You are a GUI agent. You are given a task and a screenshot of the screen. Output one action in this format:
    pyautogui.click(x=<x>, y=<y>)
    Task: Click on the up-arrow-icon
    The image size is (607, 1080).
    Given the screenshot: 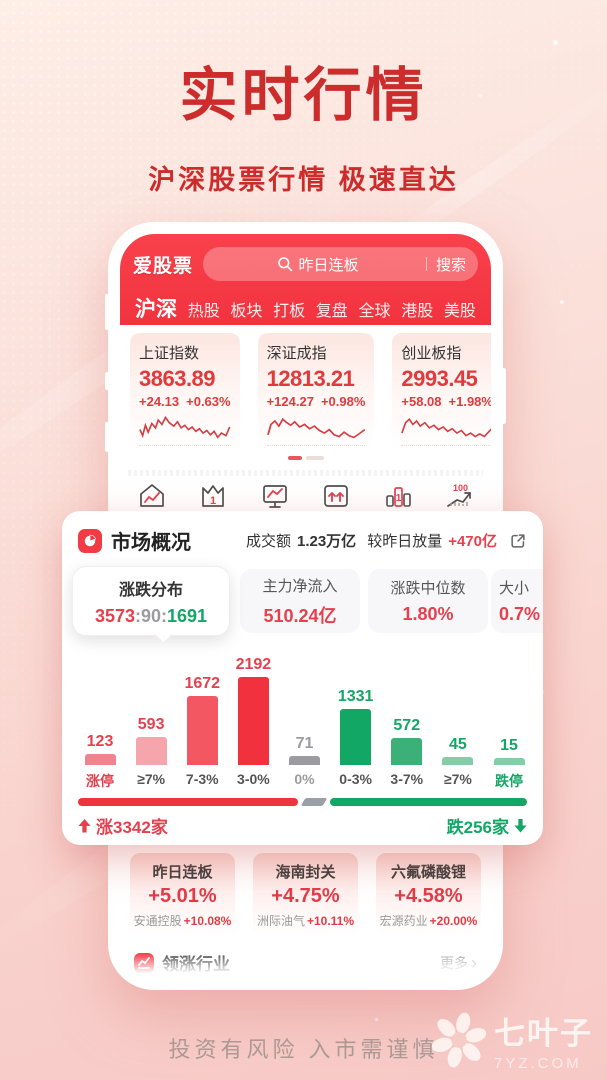 What is the action you would take?
    pyautogui.click(x=84, y=825)
    